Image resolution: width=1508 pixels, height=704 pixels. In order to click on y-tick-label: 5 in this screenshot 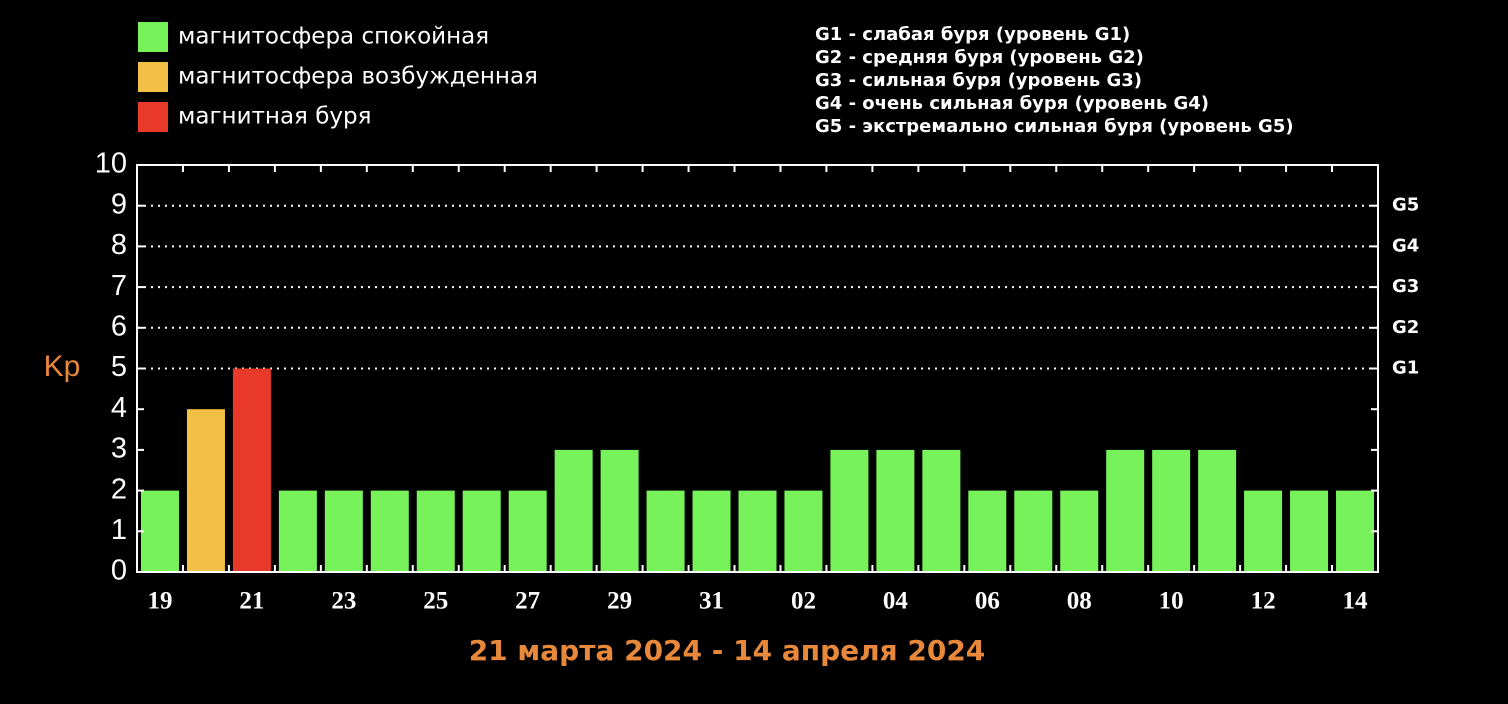, I will do `click(119, 367)`.